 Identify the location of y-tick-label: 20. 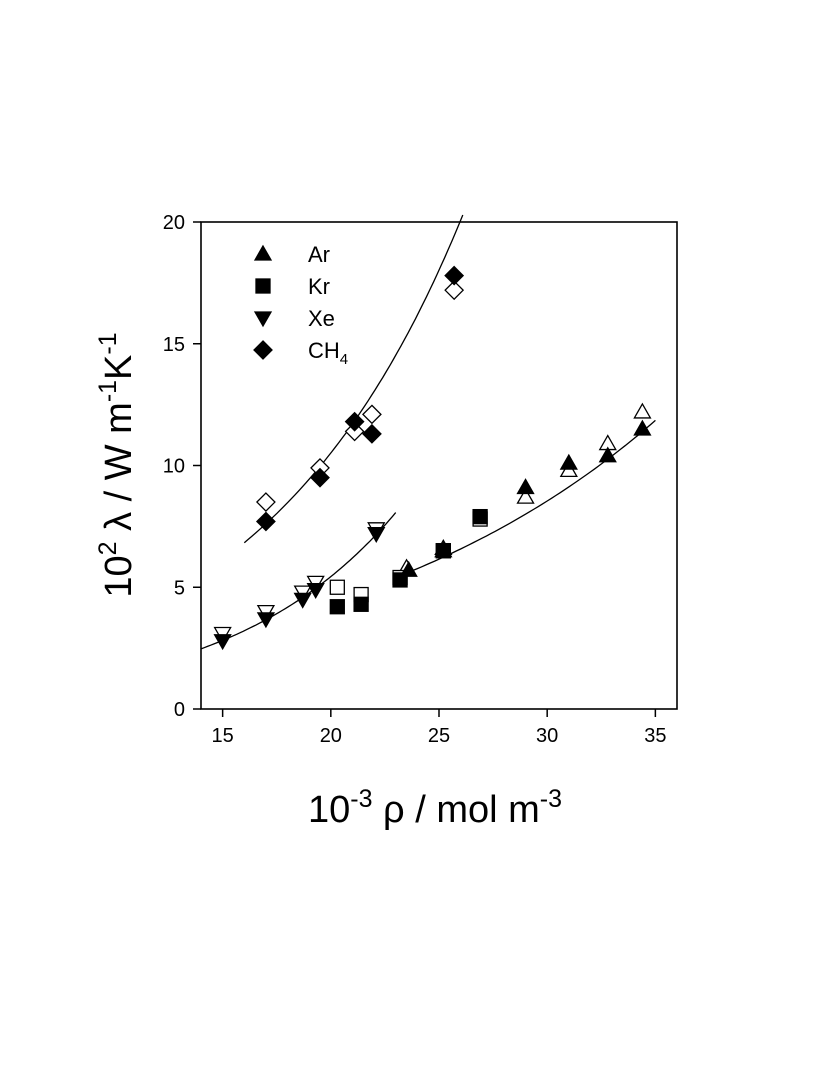
(174, 223).